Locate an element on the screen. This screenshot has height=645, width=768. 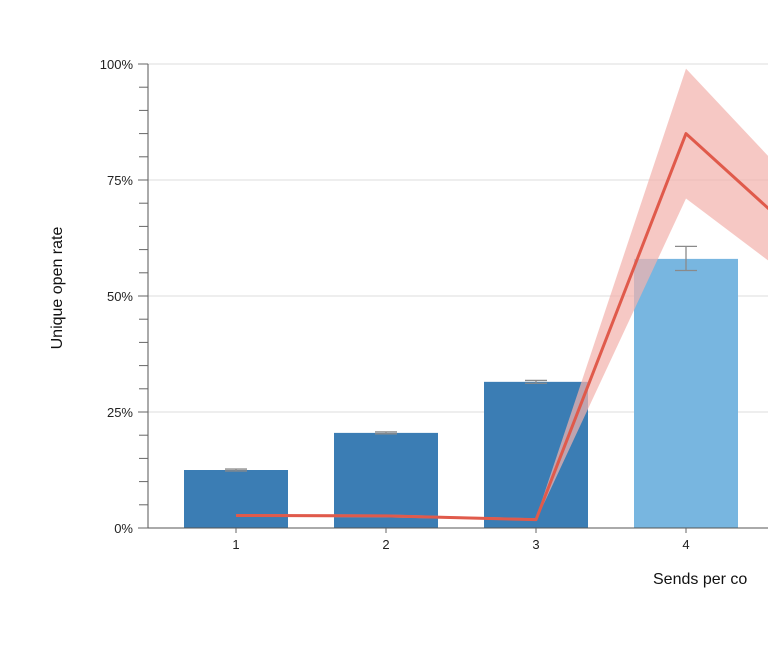
y-tick-label: 0% is located at coordinates (123, 528).